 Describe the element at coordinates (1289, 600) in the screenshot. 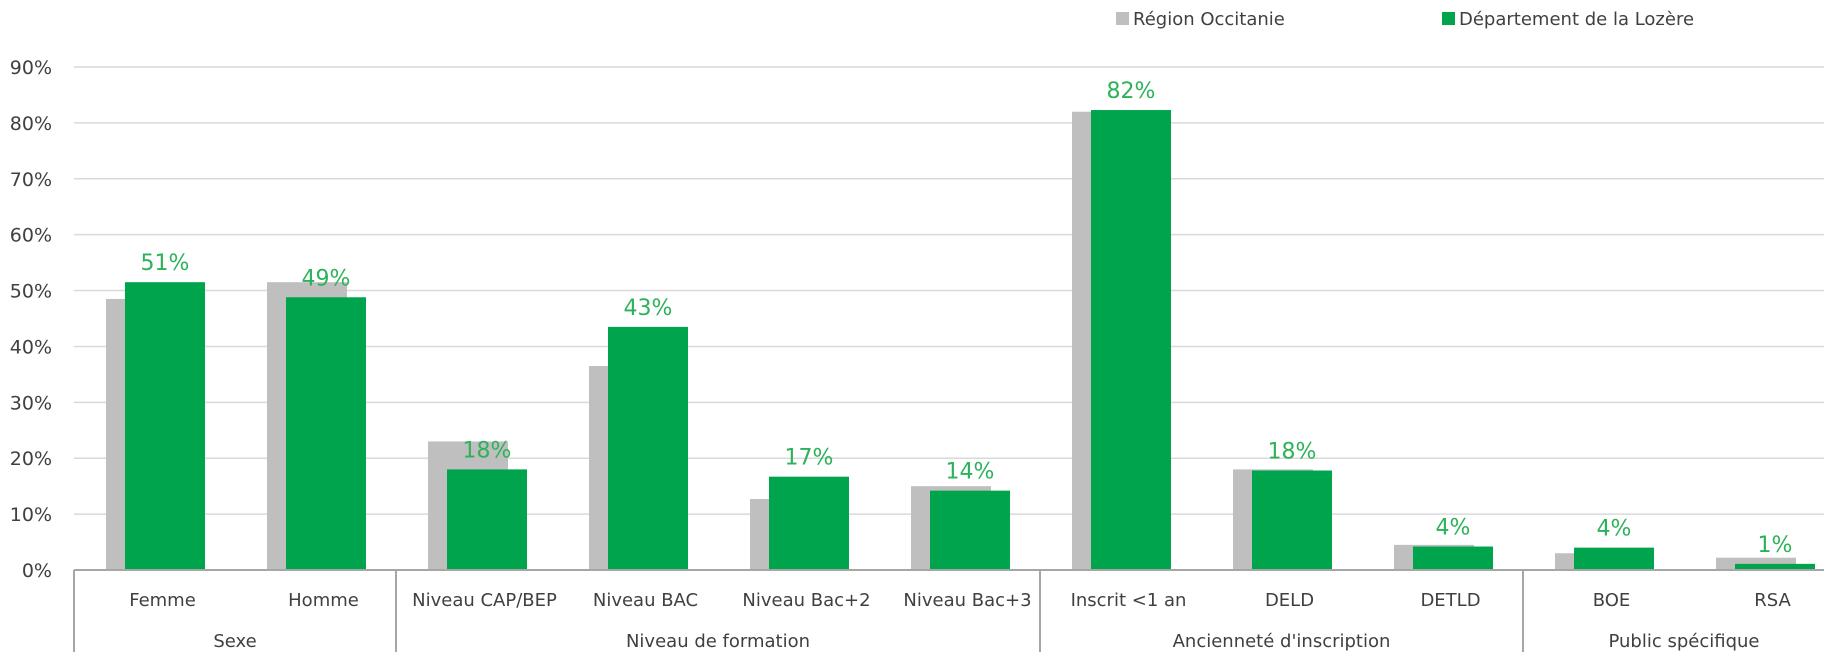

I see `x-tick-label: DELD` at that location.